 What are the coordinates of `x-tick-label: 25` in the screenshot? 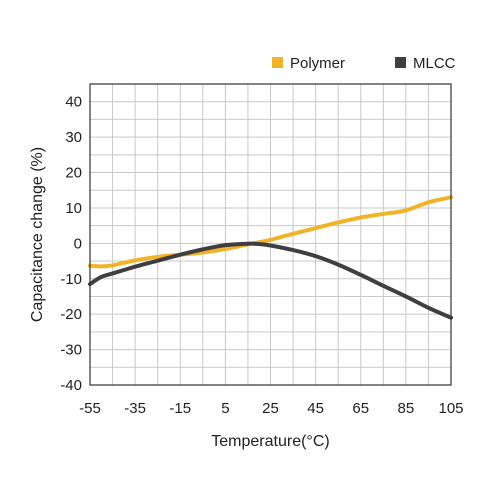 It's located at (270, 408).